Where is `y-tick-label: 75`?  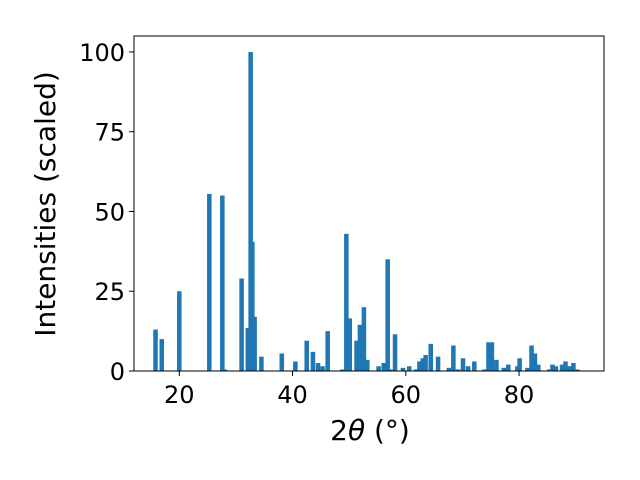 y-tick-label: 75 is located at coordinates (109, 133).